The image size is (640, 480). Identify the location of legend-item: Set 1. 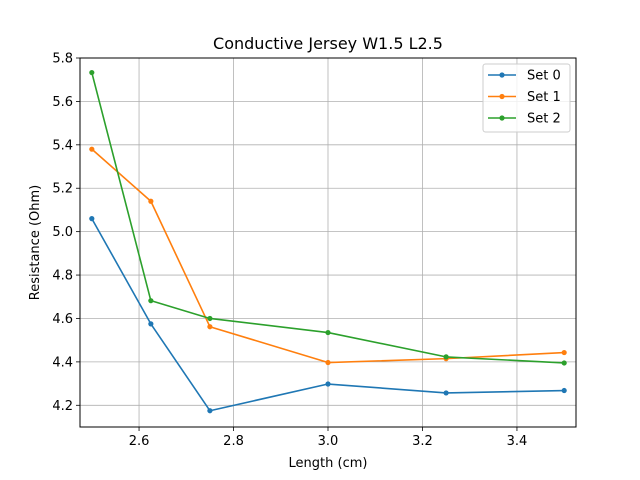
(524, 97).